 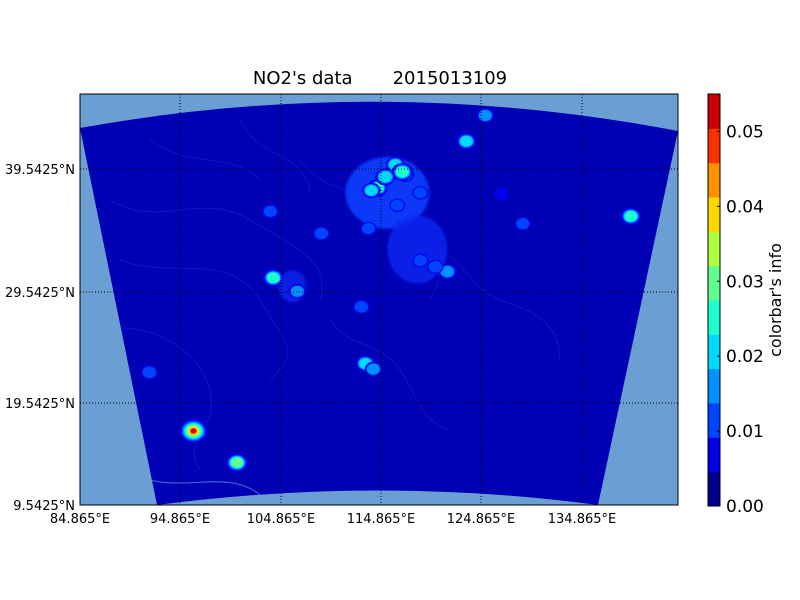 What do you see at coordinates (381, 519) in the screenshot?
I see `x-tick-label: 114.865°E` at bounding box center [381, 519].